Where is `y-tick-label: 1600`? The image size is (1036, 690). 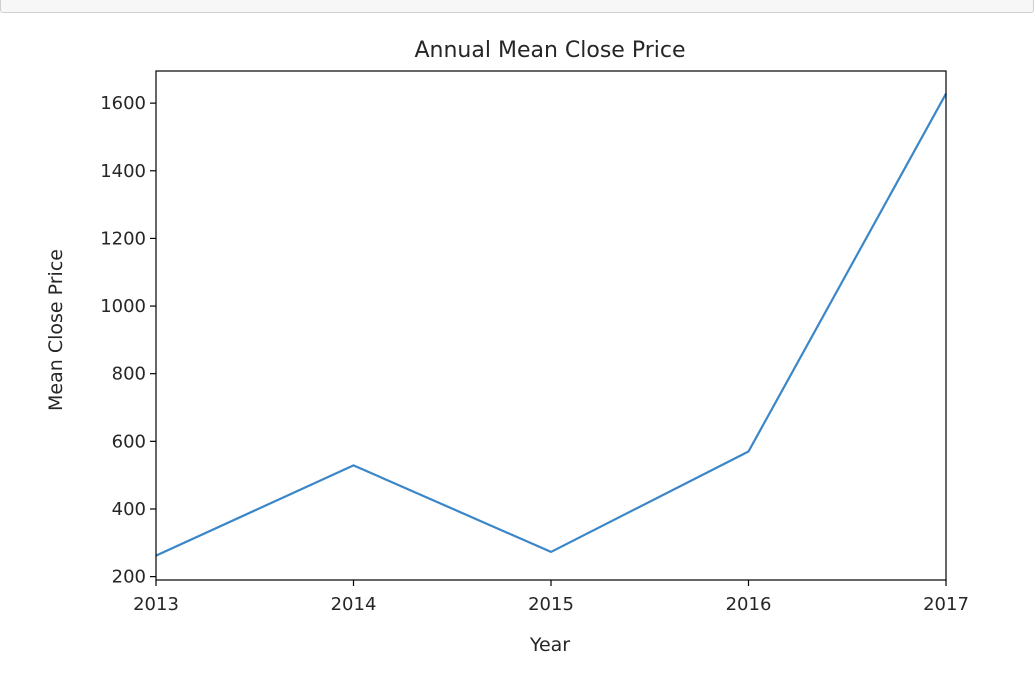
y-tick-label: 1600 is located at coordinates (123, 103).